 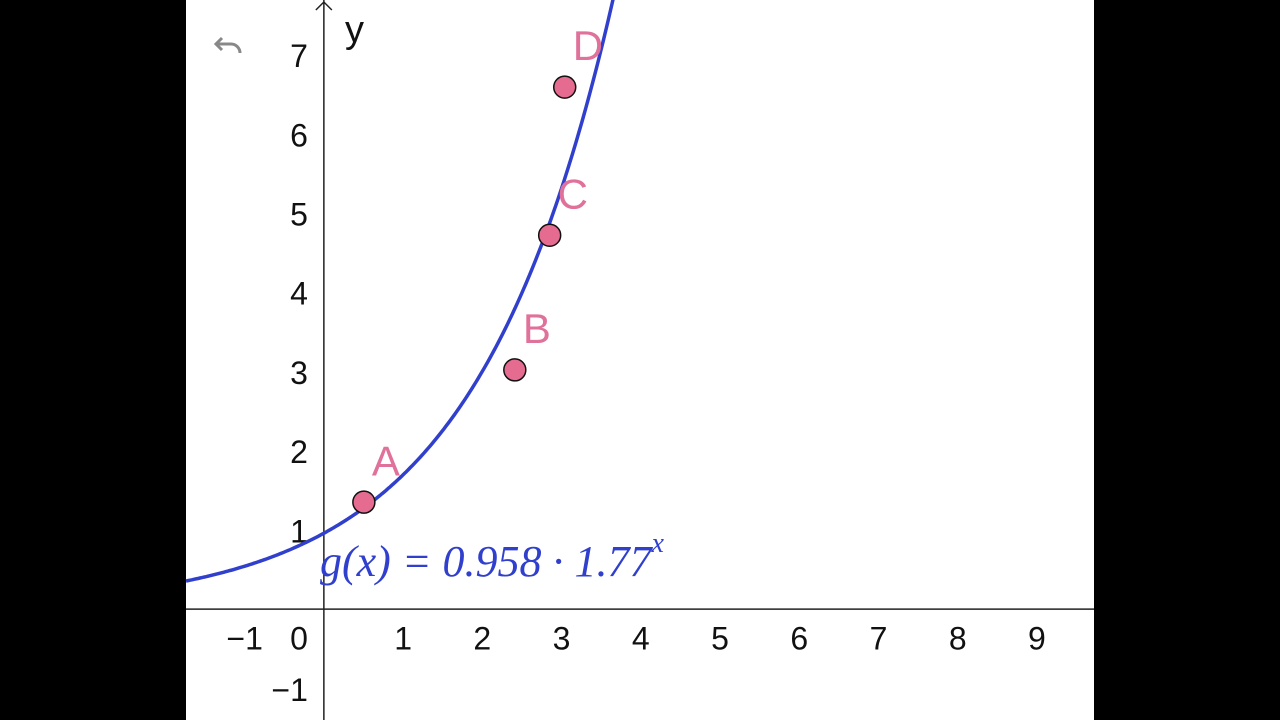 I want to click on y-tick-label: 2, so click(x=299, y=452).